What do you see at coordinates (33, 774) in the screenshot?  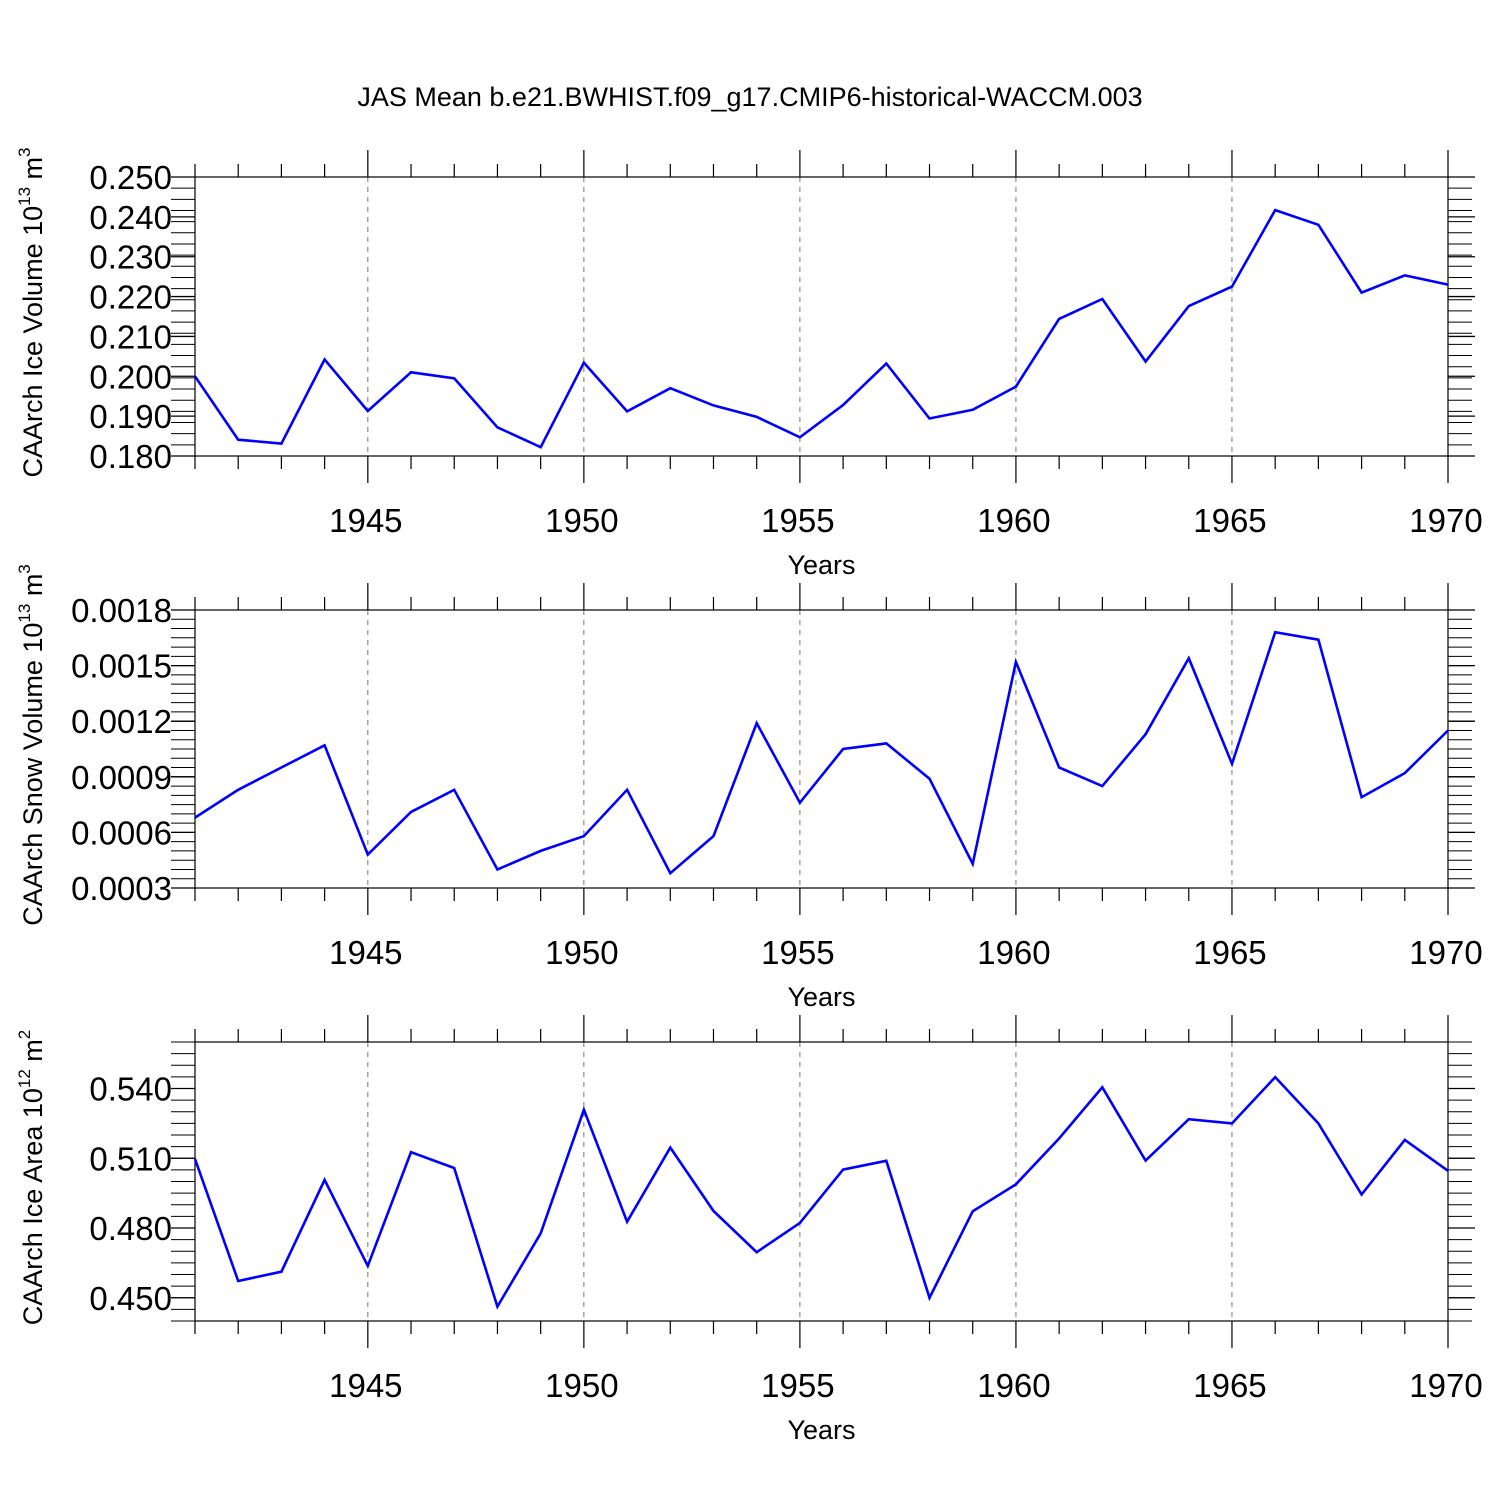 I see `y-label-text: CAArch Snow Volume 10` at bounding box center [33, 774].